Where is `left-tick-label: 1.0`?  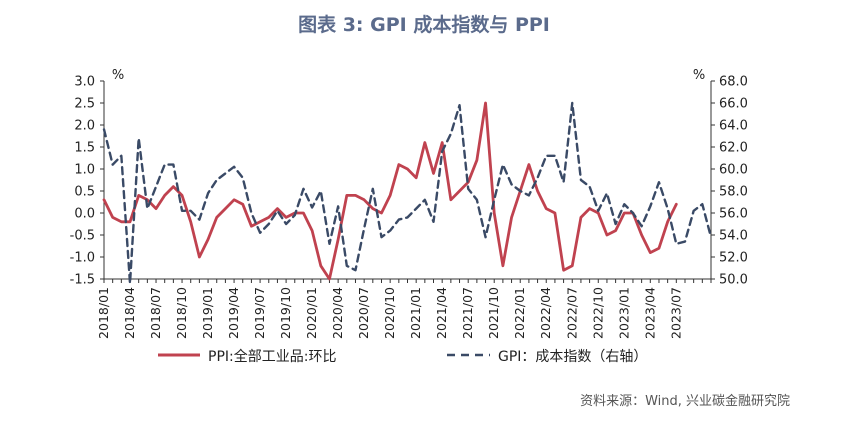 left-tick-label: 1.0 is located at coordinates (84, 170).